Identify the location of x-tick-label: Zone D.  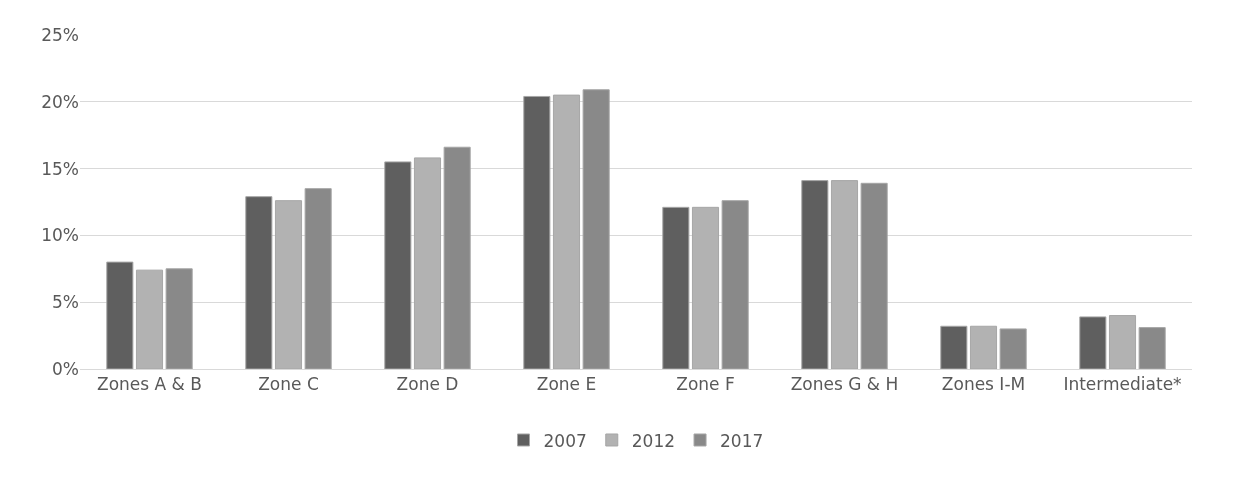
(427, 384).